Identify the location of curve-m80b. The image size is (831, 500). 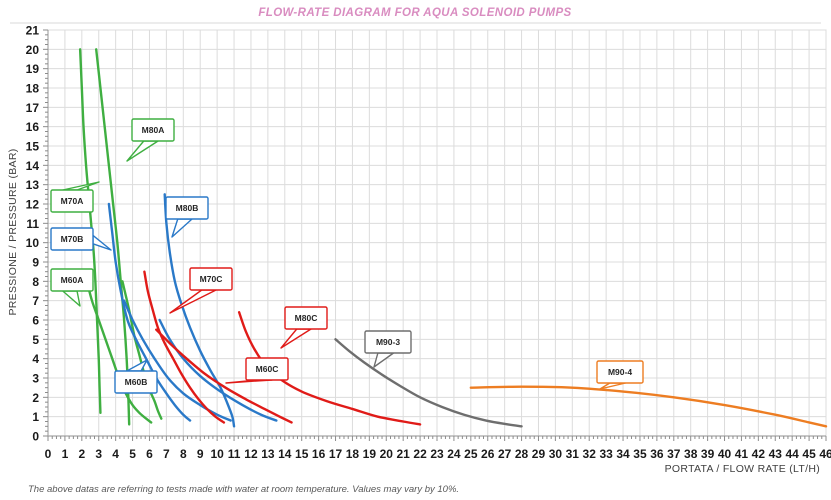
(199, 310).